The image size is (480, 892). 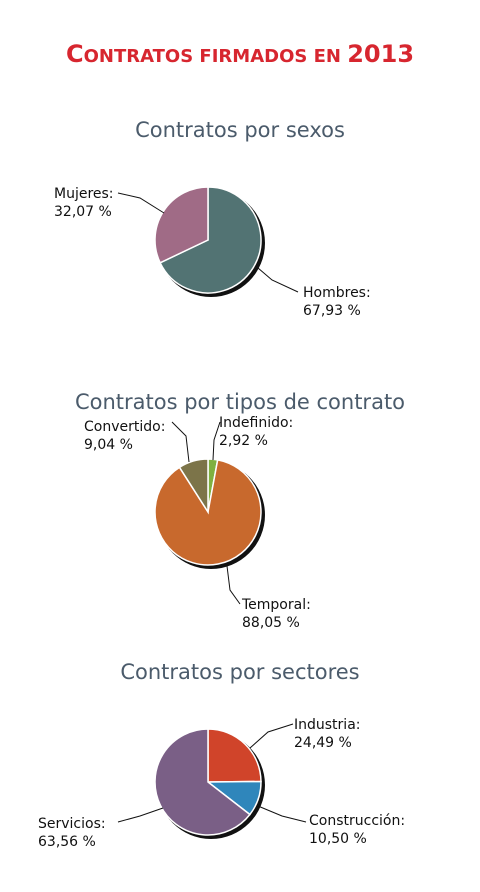 I want to click on label-convertido-name: Convertido:, so click(x=125, y=427).